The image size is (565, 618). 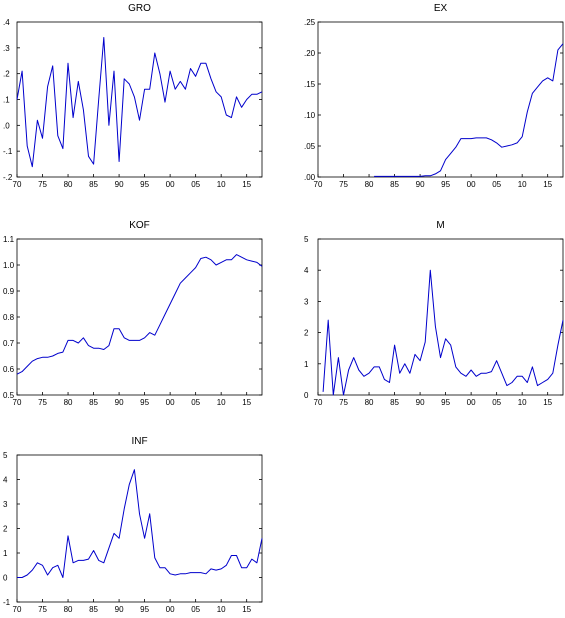 I want to click on series-line-kof, so click(x=139, y=314).